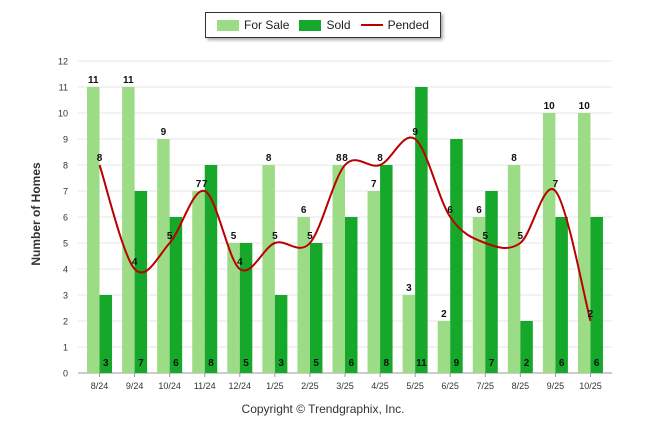 The width and height of the screenshot is (646, 434). I want to click on x-tick-label: 2/25, so click(310, 386).